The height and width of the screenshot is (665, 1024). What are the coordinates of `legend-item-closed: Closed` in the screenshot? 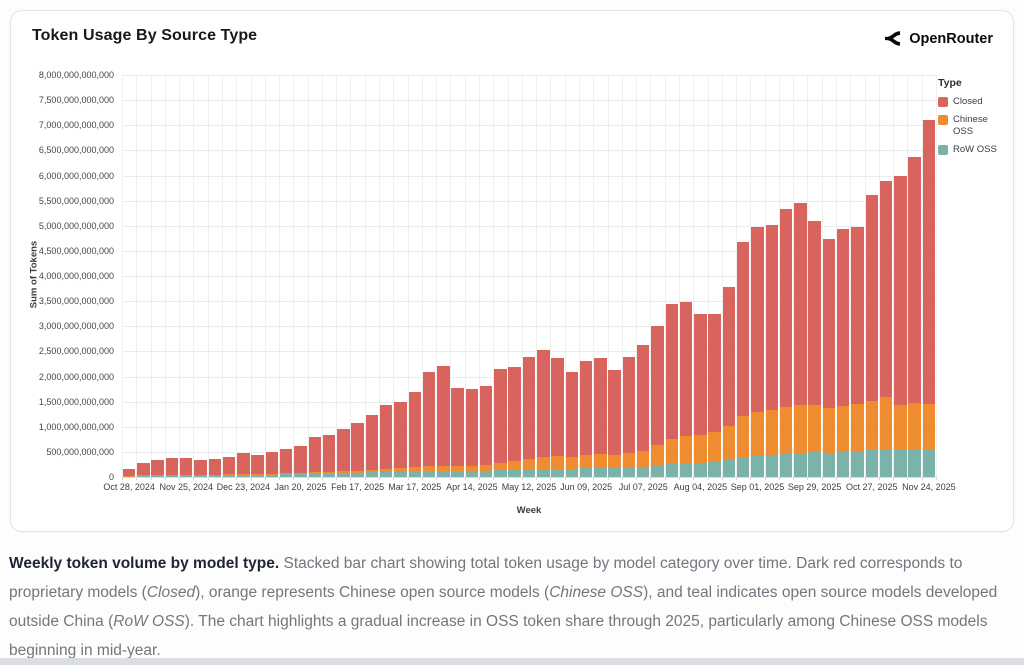 It's located at (969, 102).